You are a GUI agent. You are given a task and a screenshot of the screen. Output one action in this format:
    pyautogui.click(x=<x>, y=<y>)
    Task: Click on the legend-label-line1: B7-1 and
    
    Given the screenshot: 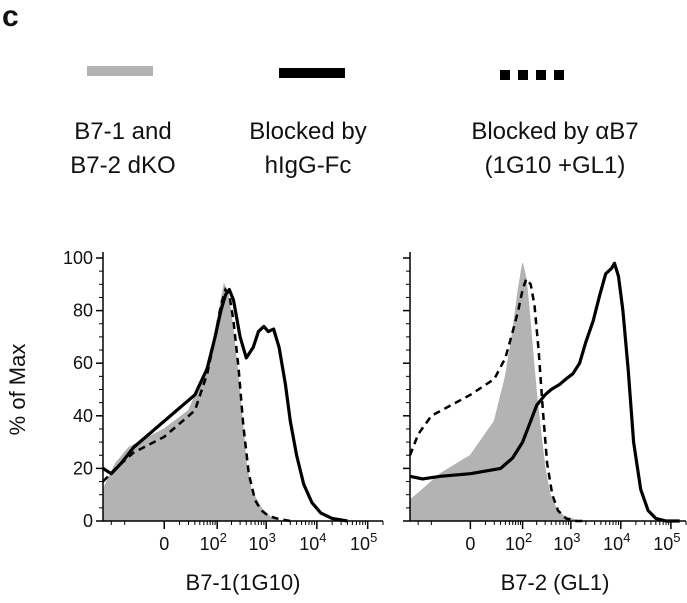 What is the action you would take?
    pyautogui.click(x=123, y=131)
    